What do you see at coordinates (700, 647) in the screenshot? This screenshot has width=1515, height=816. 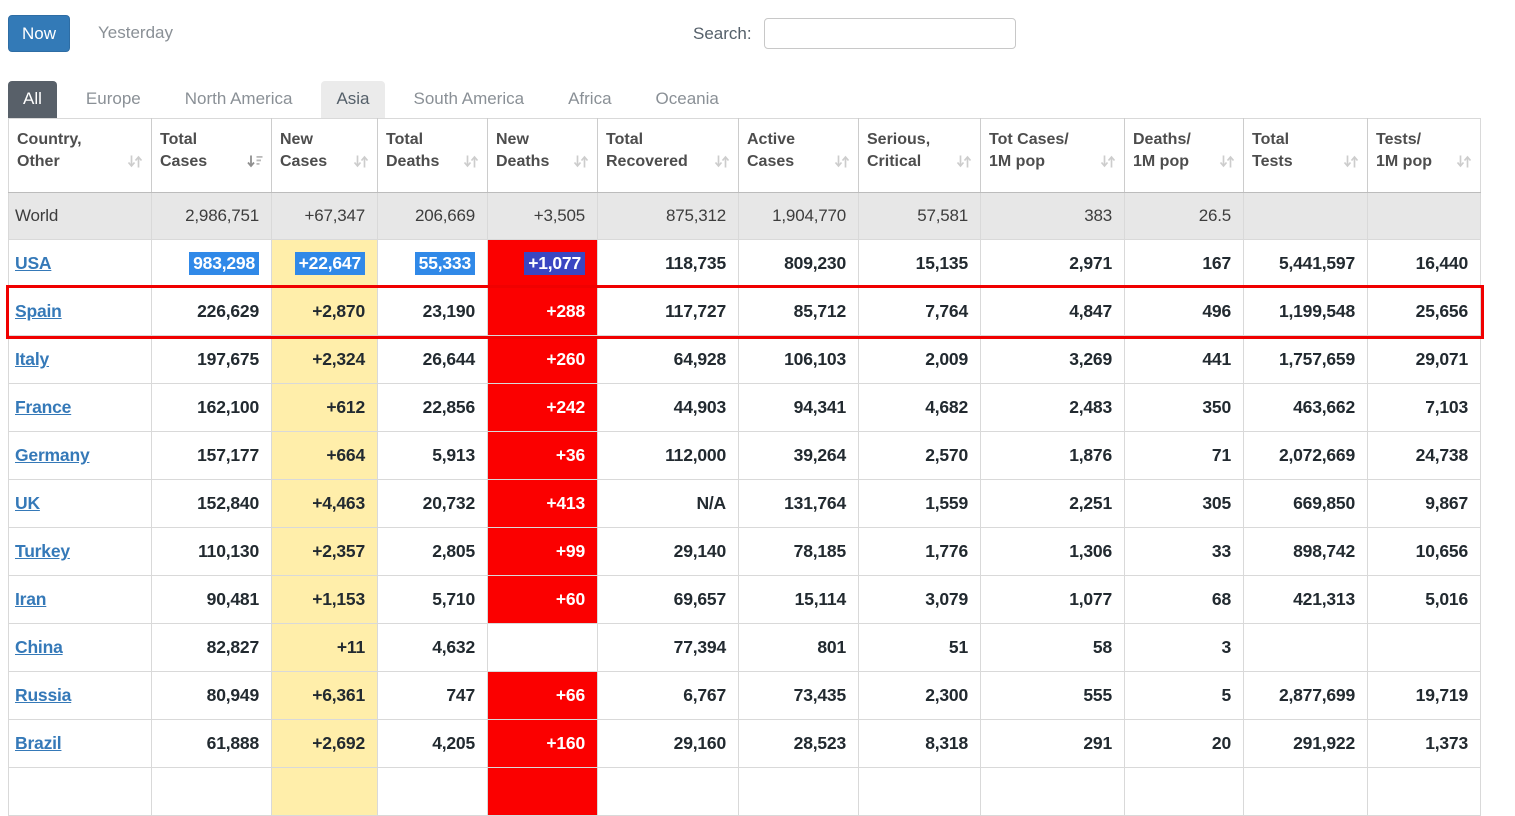 I see `cell-value: 77,394` at bounding box center [700, 647].